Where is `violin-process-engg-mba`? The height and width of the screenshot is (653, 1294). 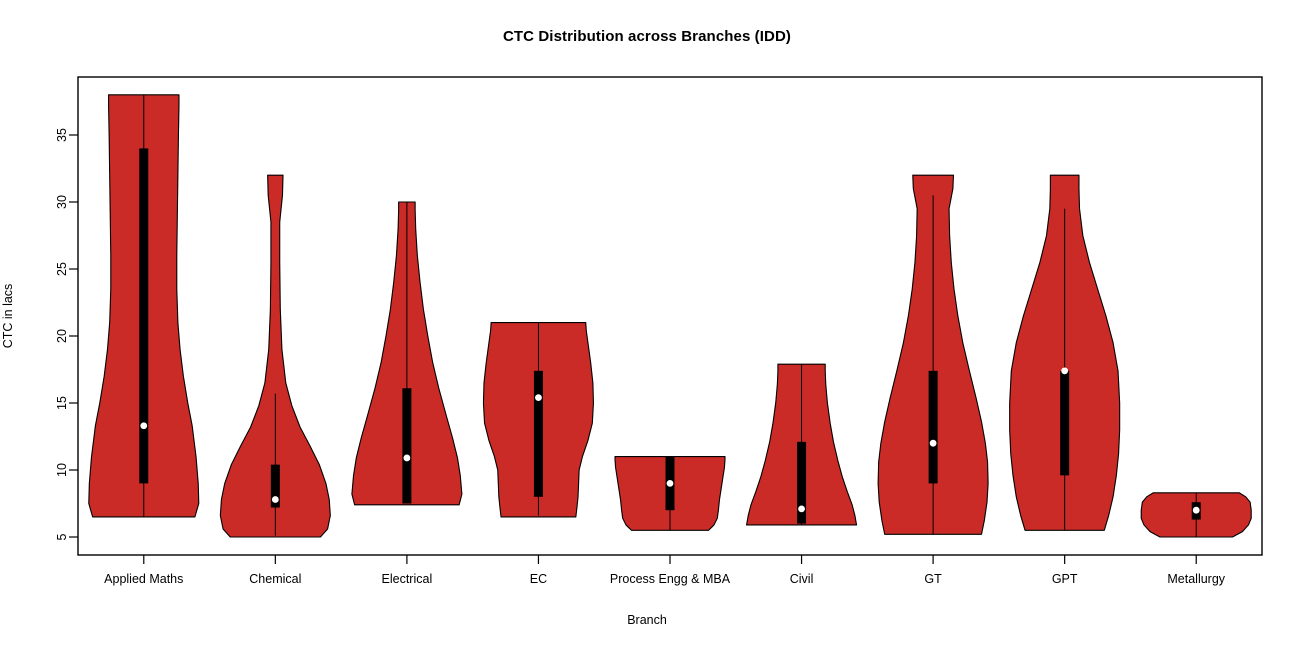 violin-process-engg-mba is located at coordinates (670, 493).